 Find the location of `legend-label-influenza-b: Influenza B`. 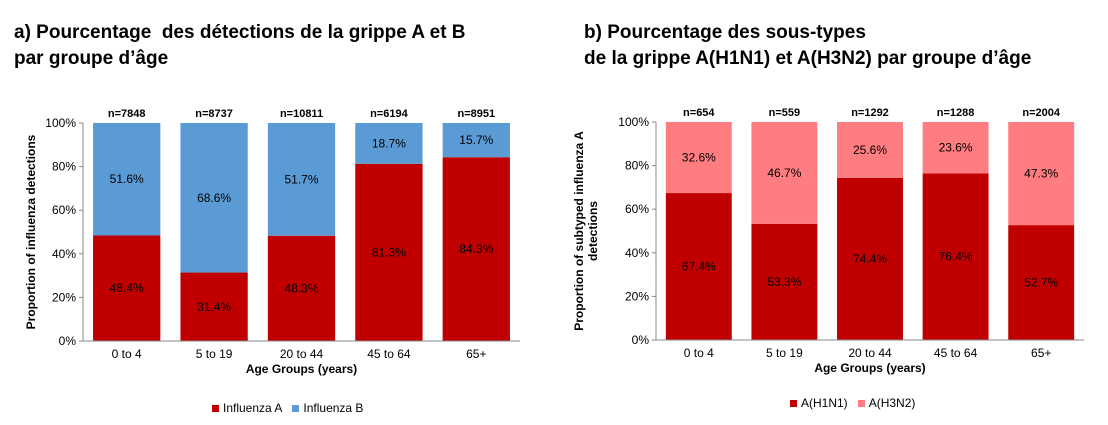

legend-label-influenza-b: Influenza B is located at coordinates (333, 408).